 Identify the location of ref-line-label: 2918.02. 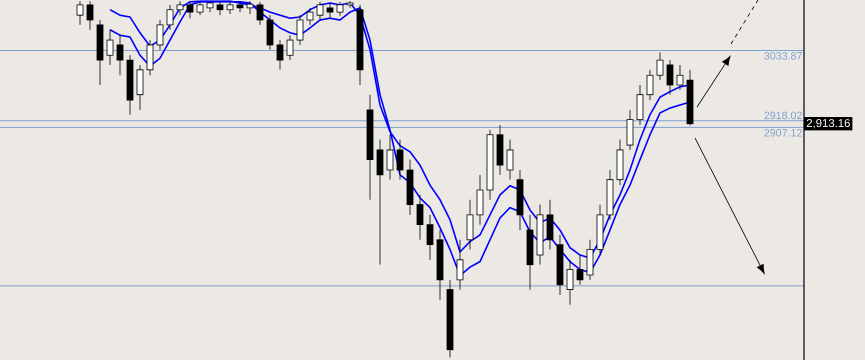
(783, 116).